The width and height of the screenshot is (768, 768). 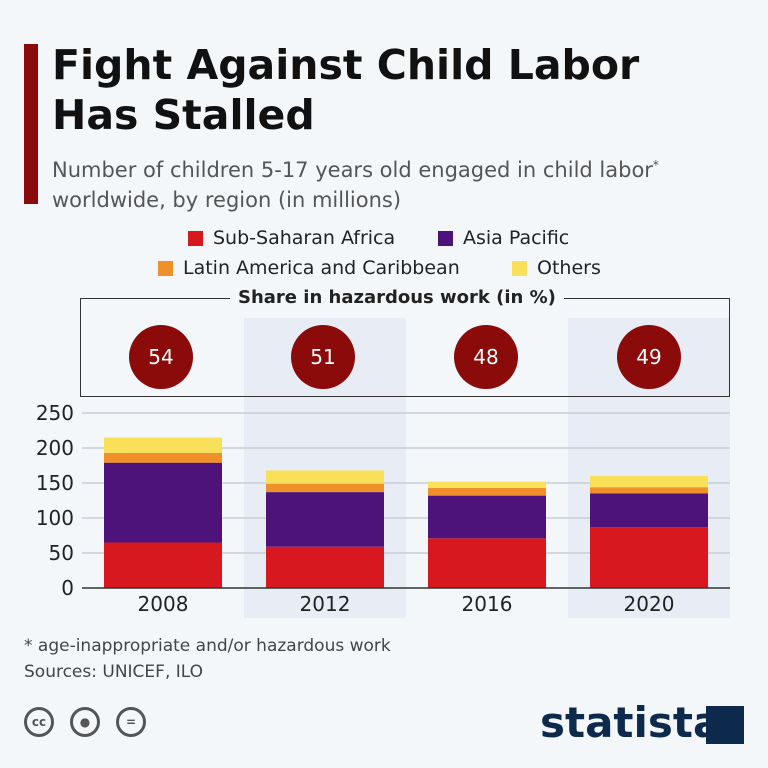 What do you see at coordinates (61, 553) in the screenshot?
I see `y-tick-label: 50` at bounding box center [61, 553].